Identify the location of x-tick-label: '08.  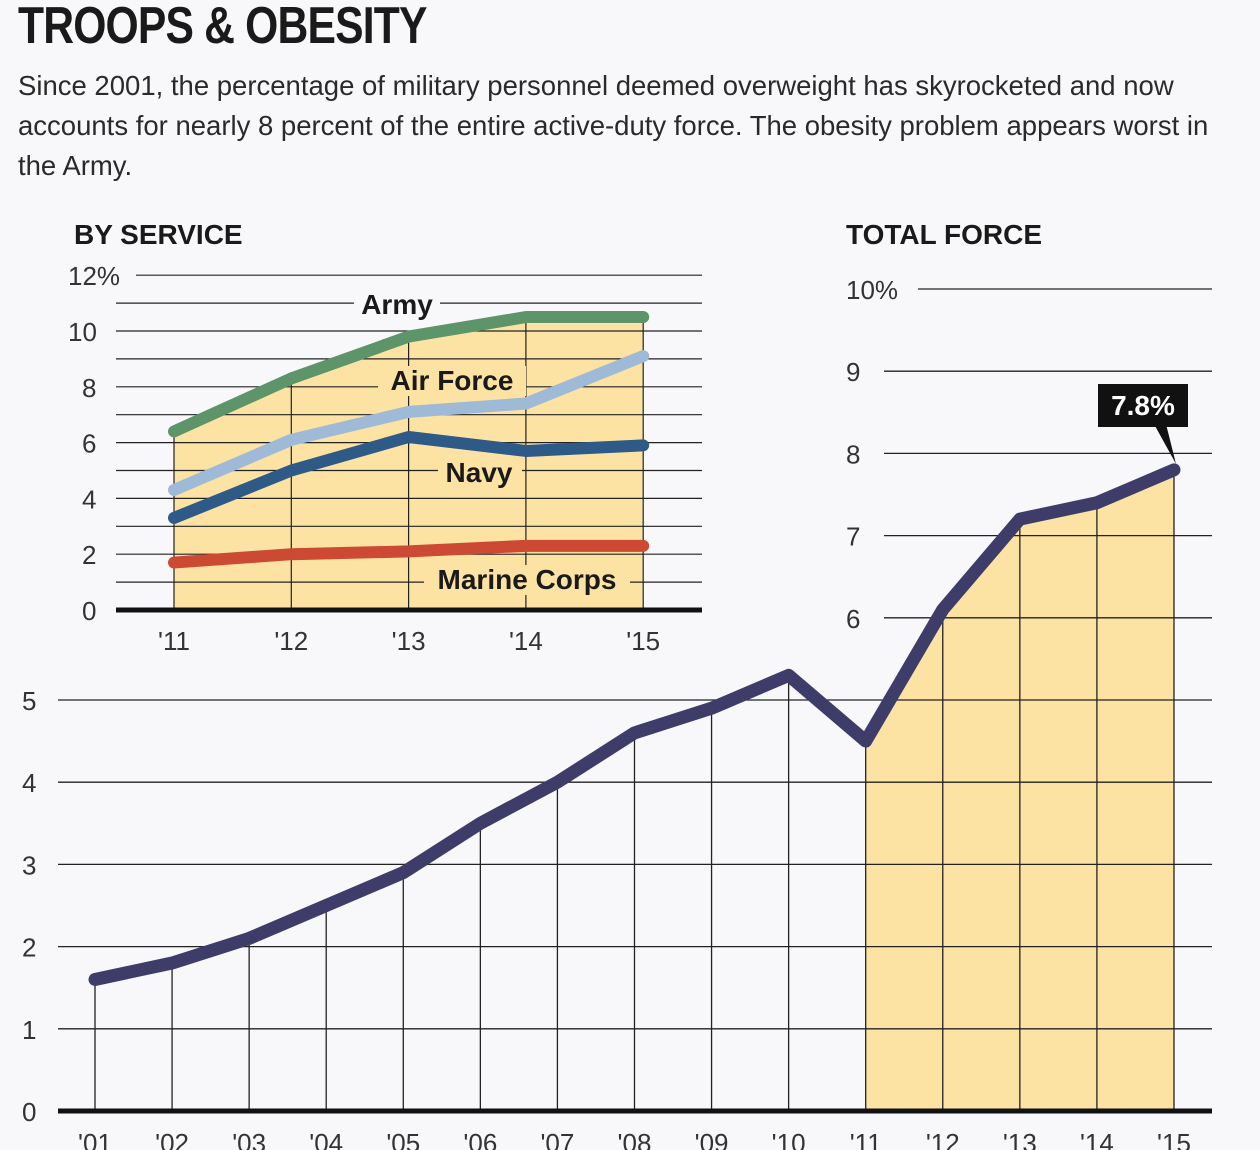
(635, 1139).